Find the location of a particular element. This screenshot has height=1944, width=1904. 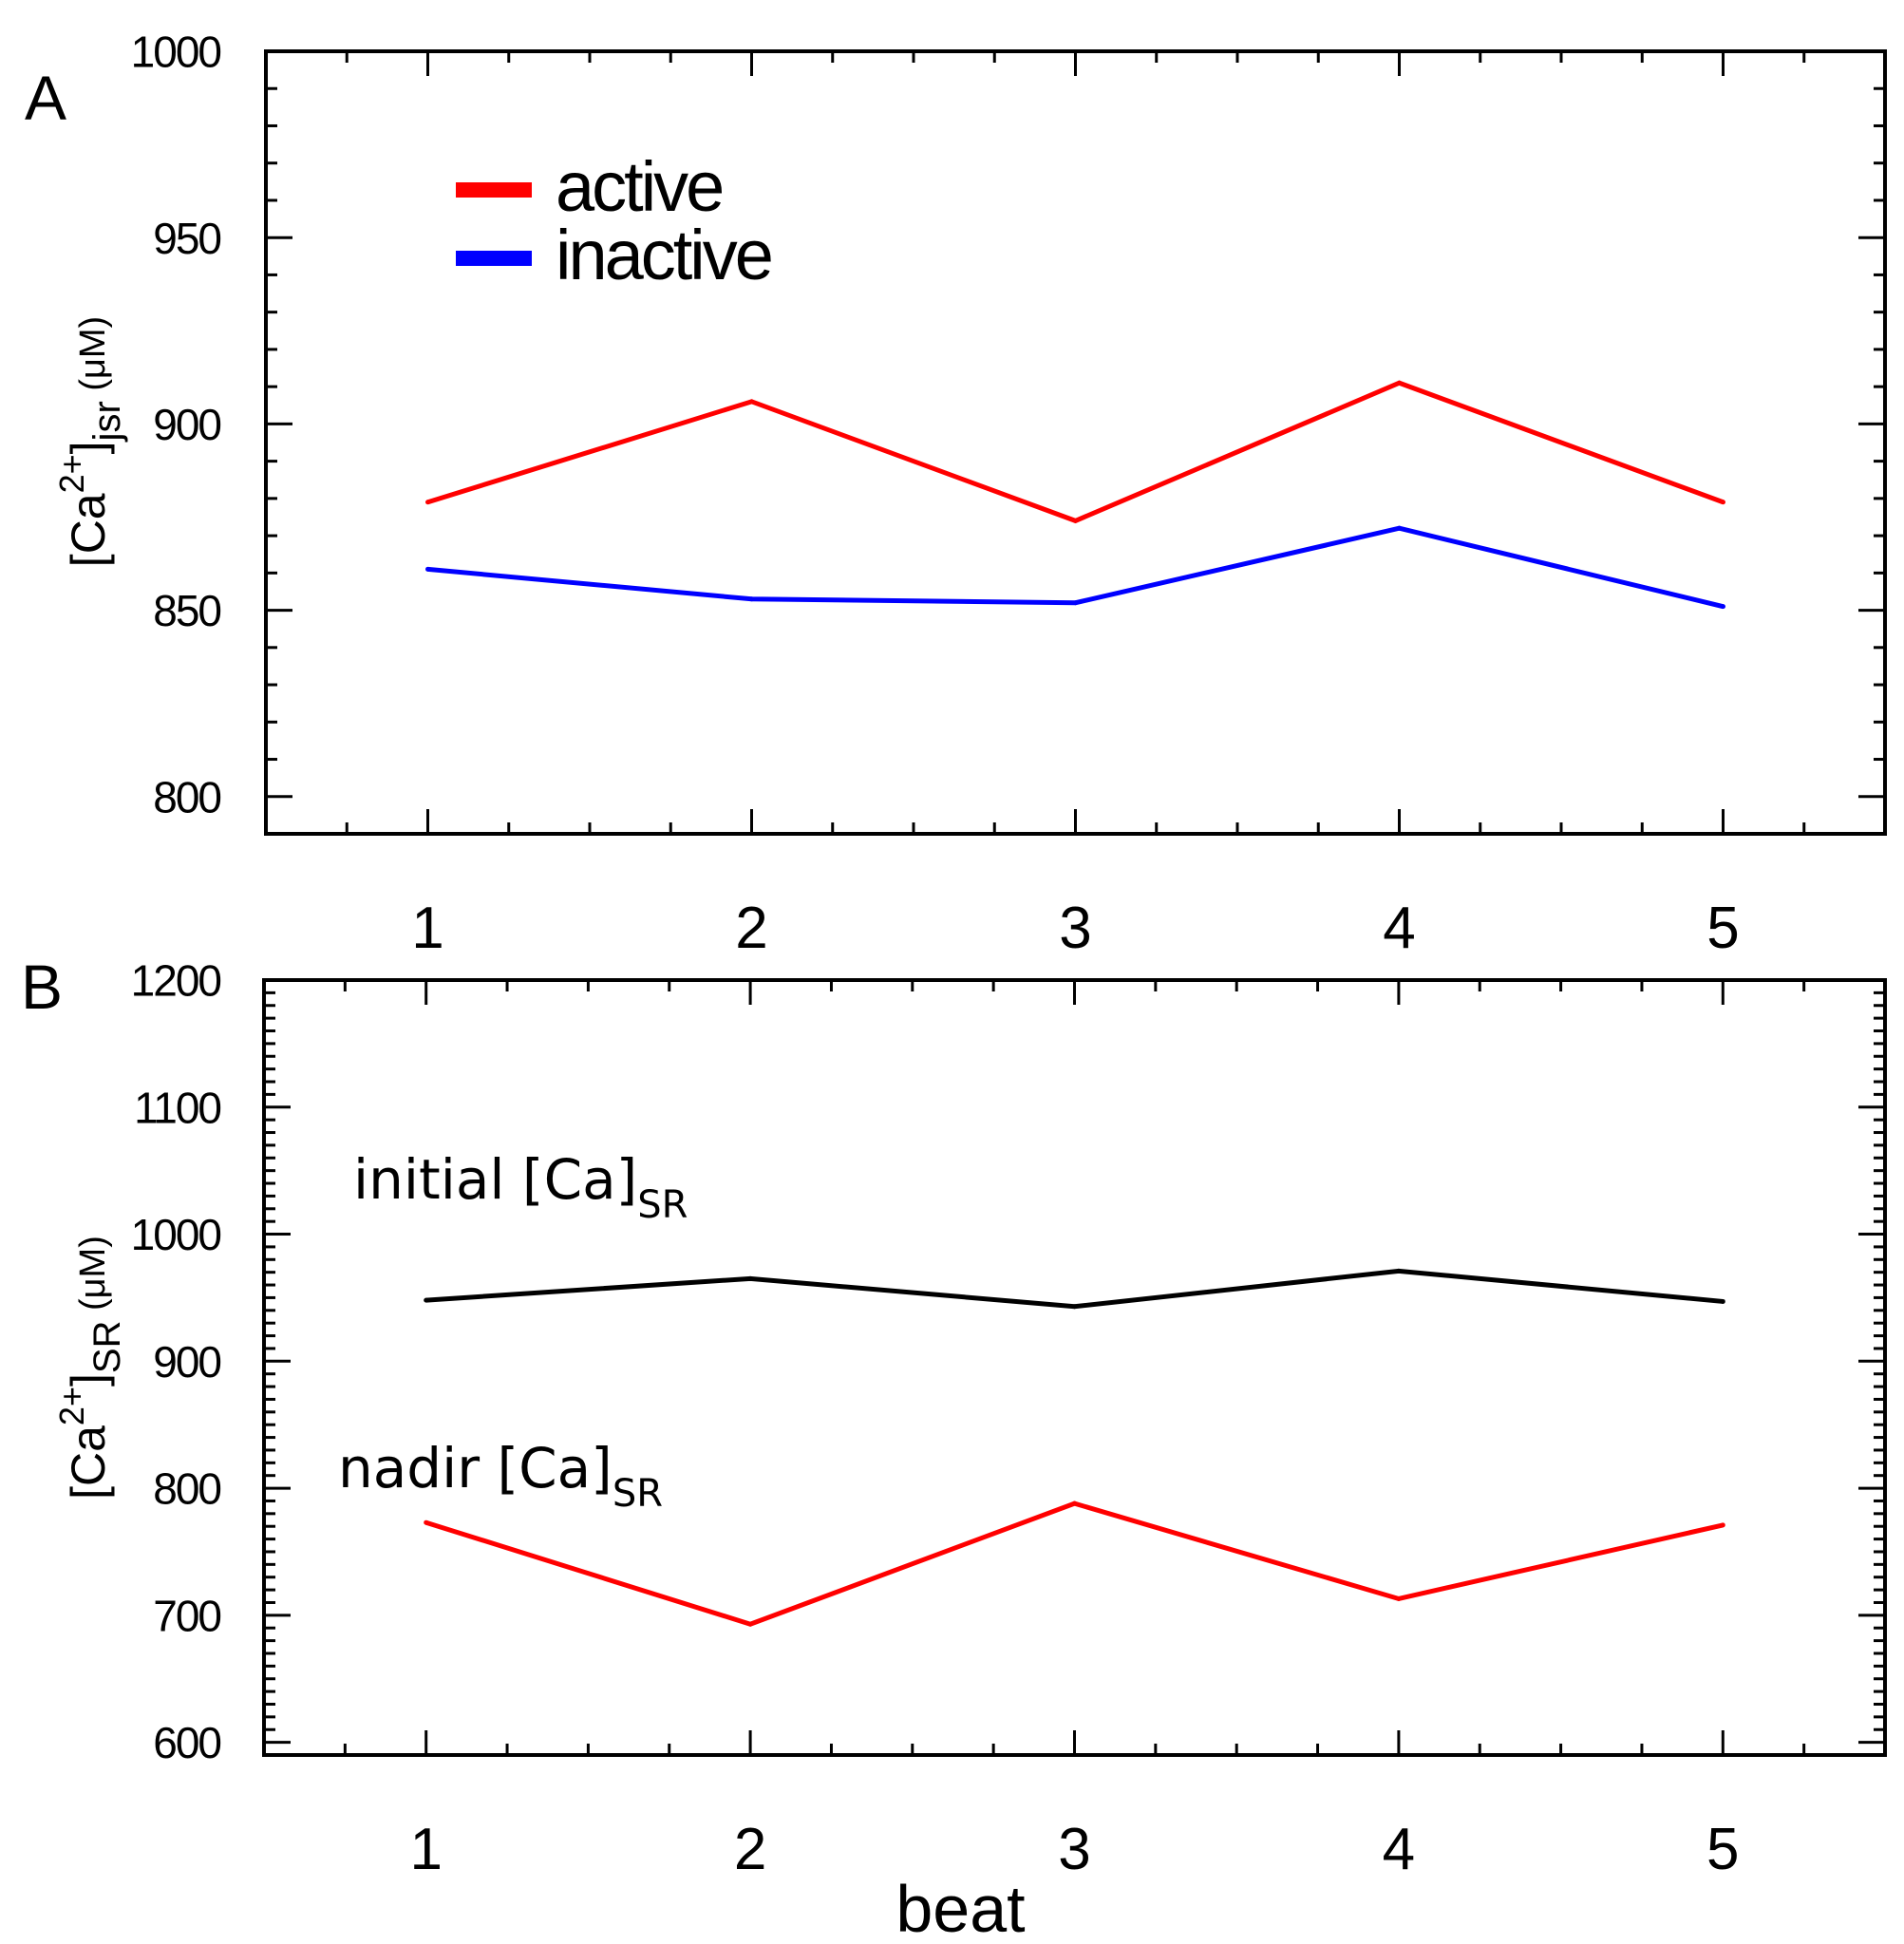

y-tick-label: 1200 is located at coordinates (176, 981).